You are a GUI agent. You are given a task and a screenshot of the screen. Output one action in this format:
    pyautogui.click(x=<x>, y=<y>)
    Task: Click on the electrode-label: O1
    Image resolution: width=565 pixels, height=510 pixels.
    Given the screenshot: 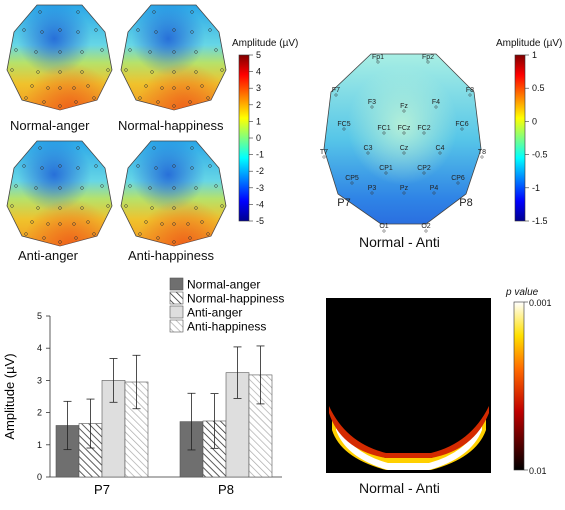 What is the action you would take?
    pyautogui.click(x=383, y=226)
    